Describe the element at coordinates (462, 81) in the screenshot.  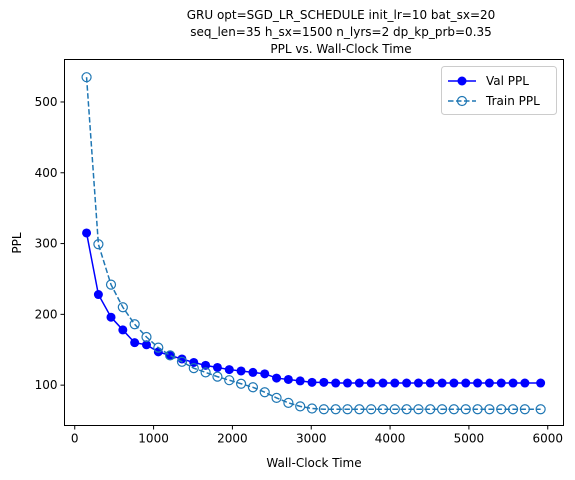
I see `legend-val-marker` at that location.